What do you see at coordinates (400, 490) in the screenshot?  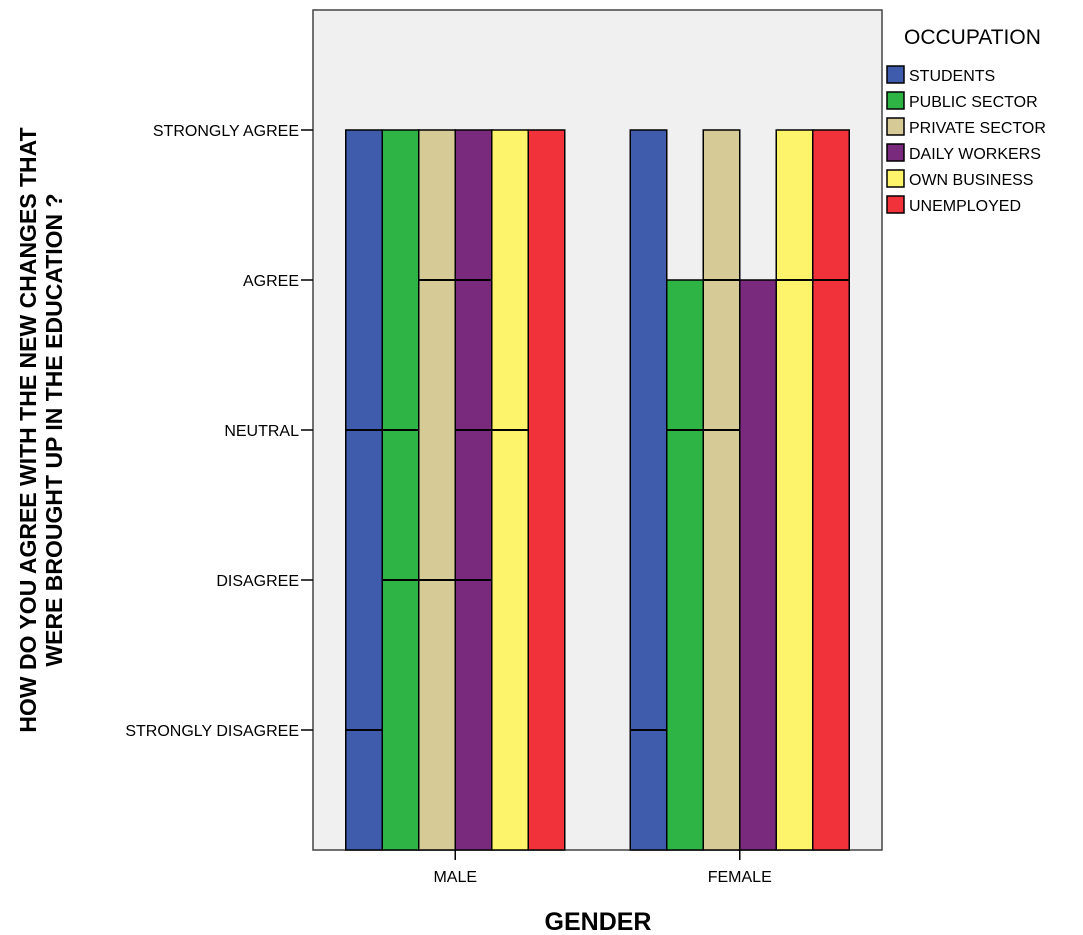 I see `bar-male-public-sector` at bounding box center [400, 490].